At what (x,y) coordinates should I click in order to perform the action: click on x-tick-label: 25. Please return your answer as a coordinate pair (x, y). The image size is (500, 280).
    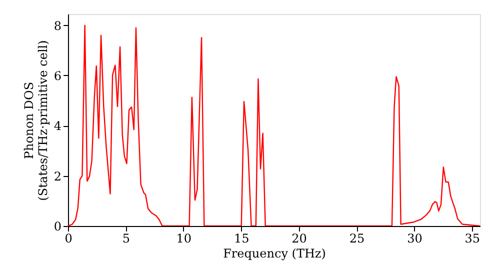
    Looking at the image, I should click on (357, 239).